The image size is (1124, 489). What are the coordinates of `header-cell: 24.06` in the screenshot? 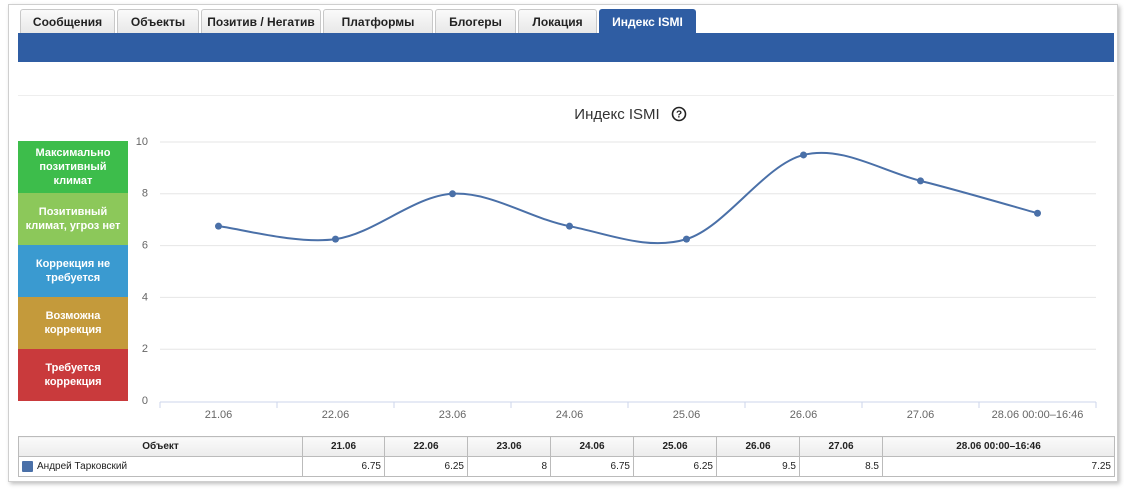 It's located at (592, 446).